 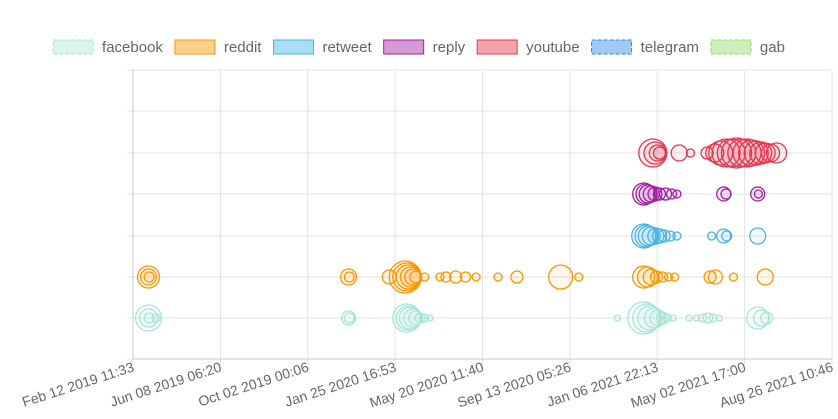 I want to click on legend-label: youtube, so click(x=552, y=47).